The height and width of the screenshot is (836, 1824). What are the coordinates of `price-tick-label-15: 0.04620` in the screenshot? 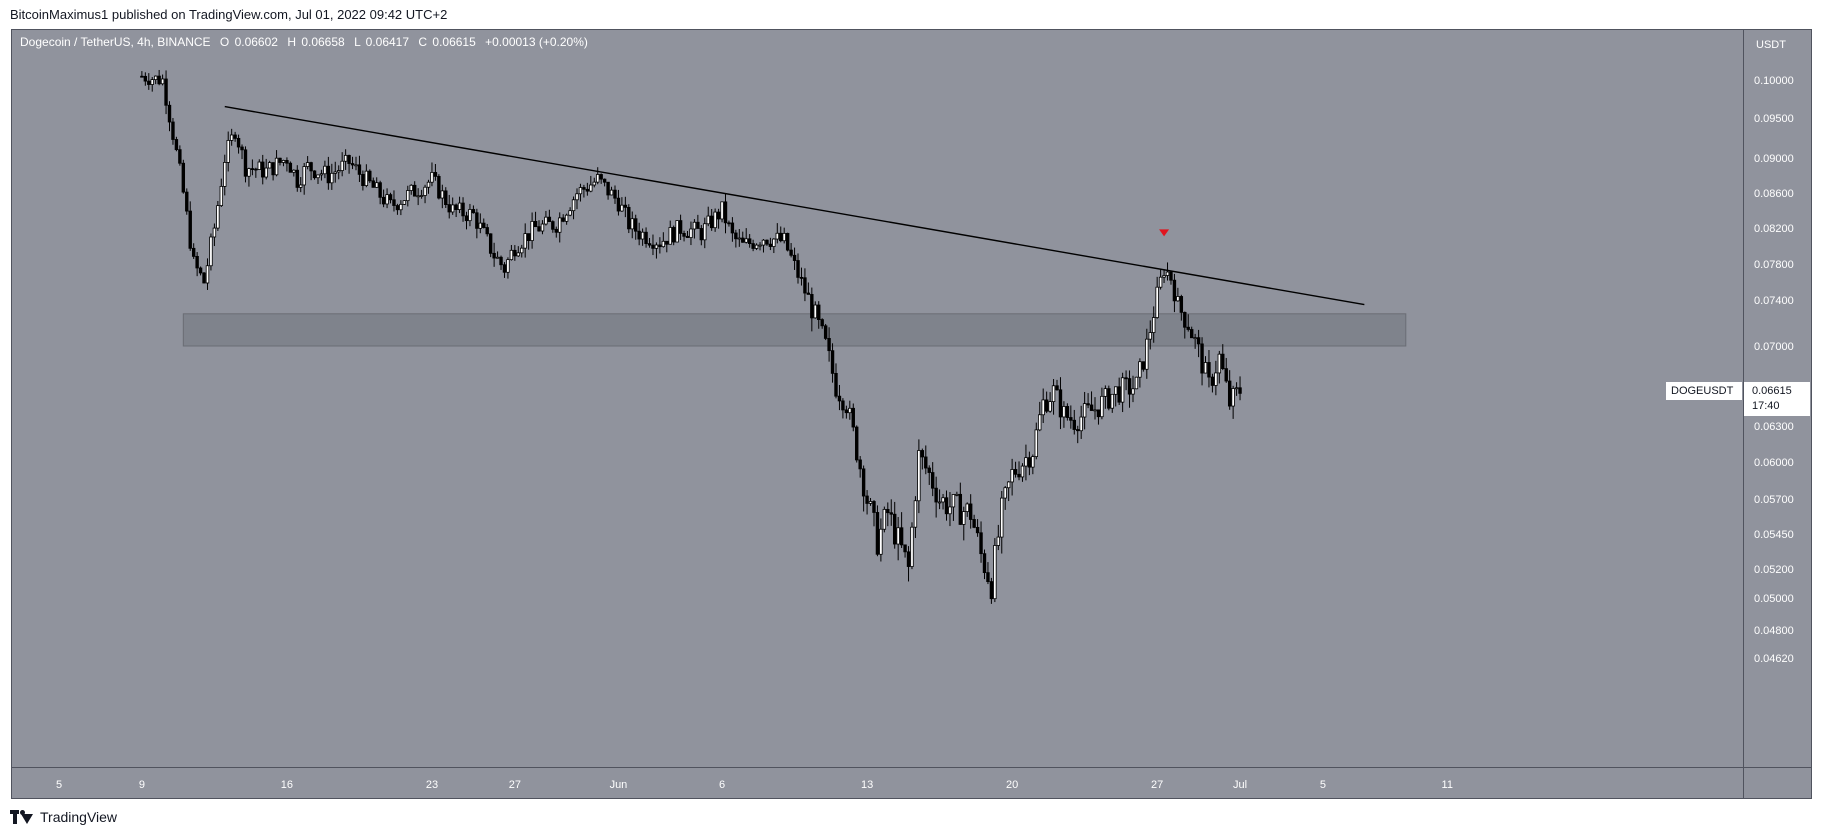 It's located at (1774, 659).